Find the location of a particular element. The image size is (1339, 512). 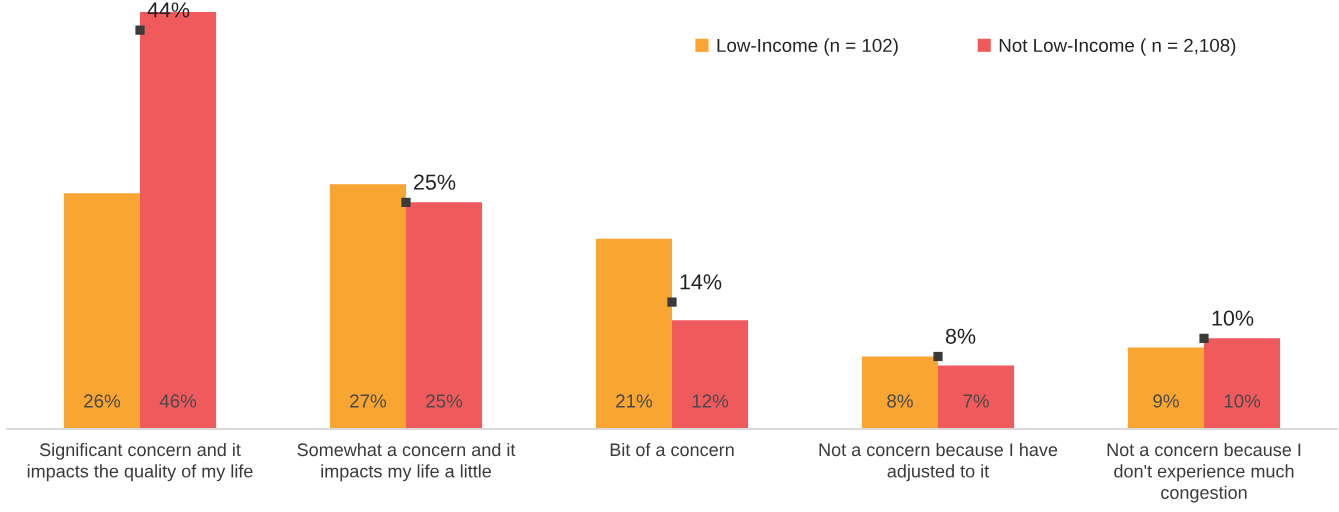

data-label: 21% is located at coordinates (634, 401).